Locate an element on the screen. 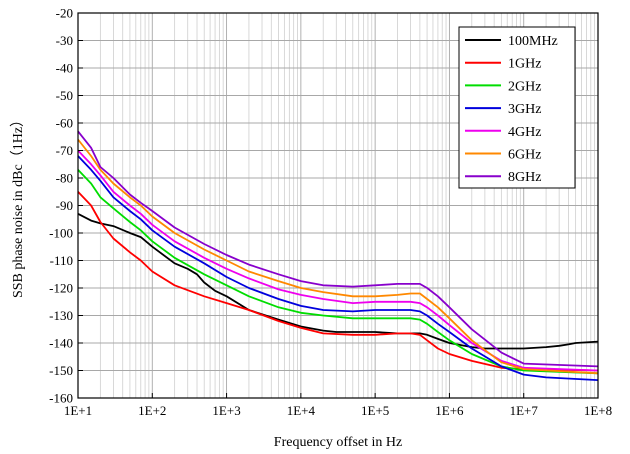 The image size is (630, 454). y-tick-label: -40 is located at coordinates (64, 68).